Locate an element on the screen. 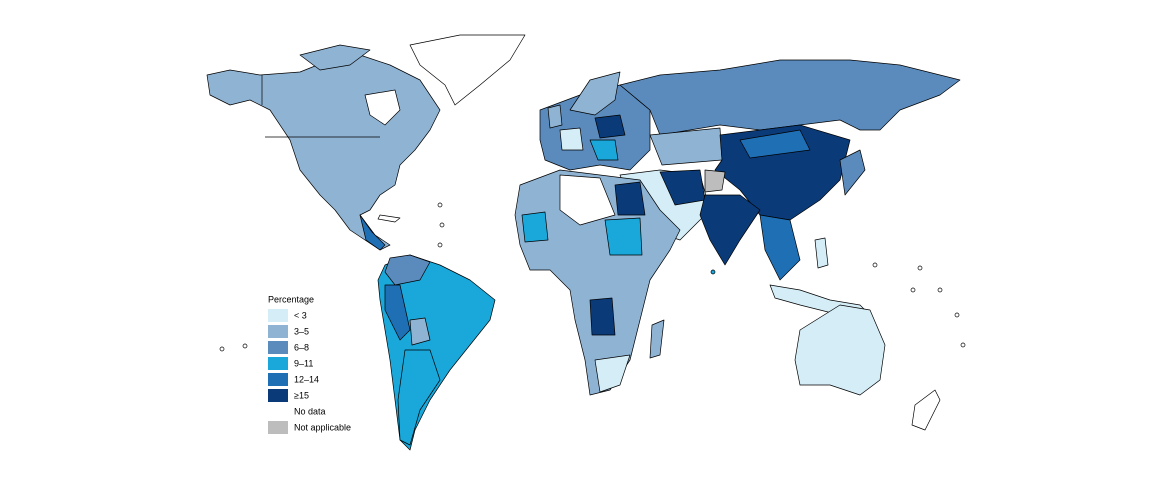 This screenshot has width=1152, height=480. legend-title: Percentage is located at coordinates (291, 299).